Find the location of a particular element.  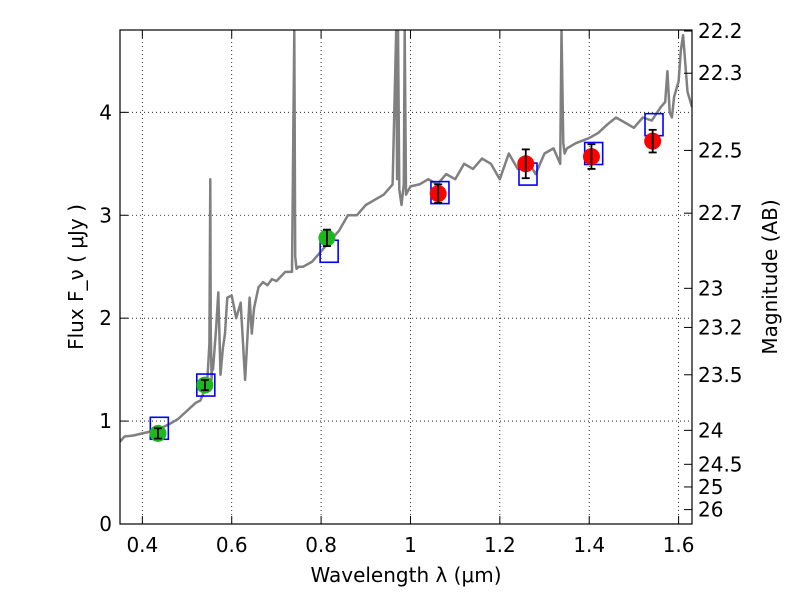

right-tick-label: 24.5 is located at coordinates (720, 464).